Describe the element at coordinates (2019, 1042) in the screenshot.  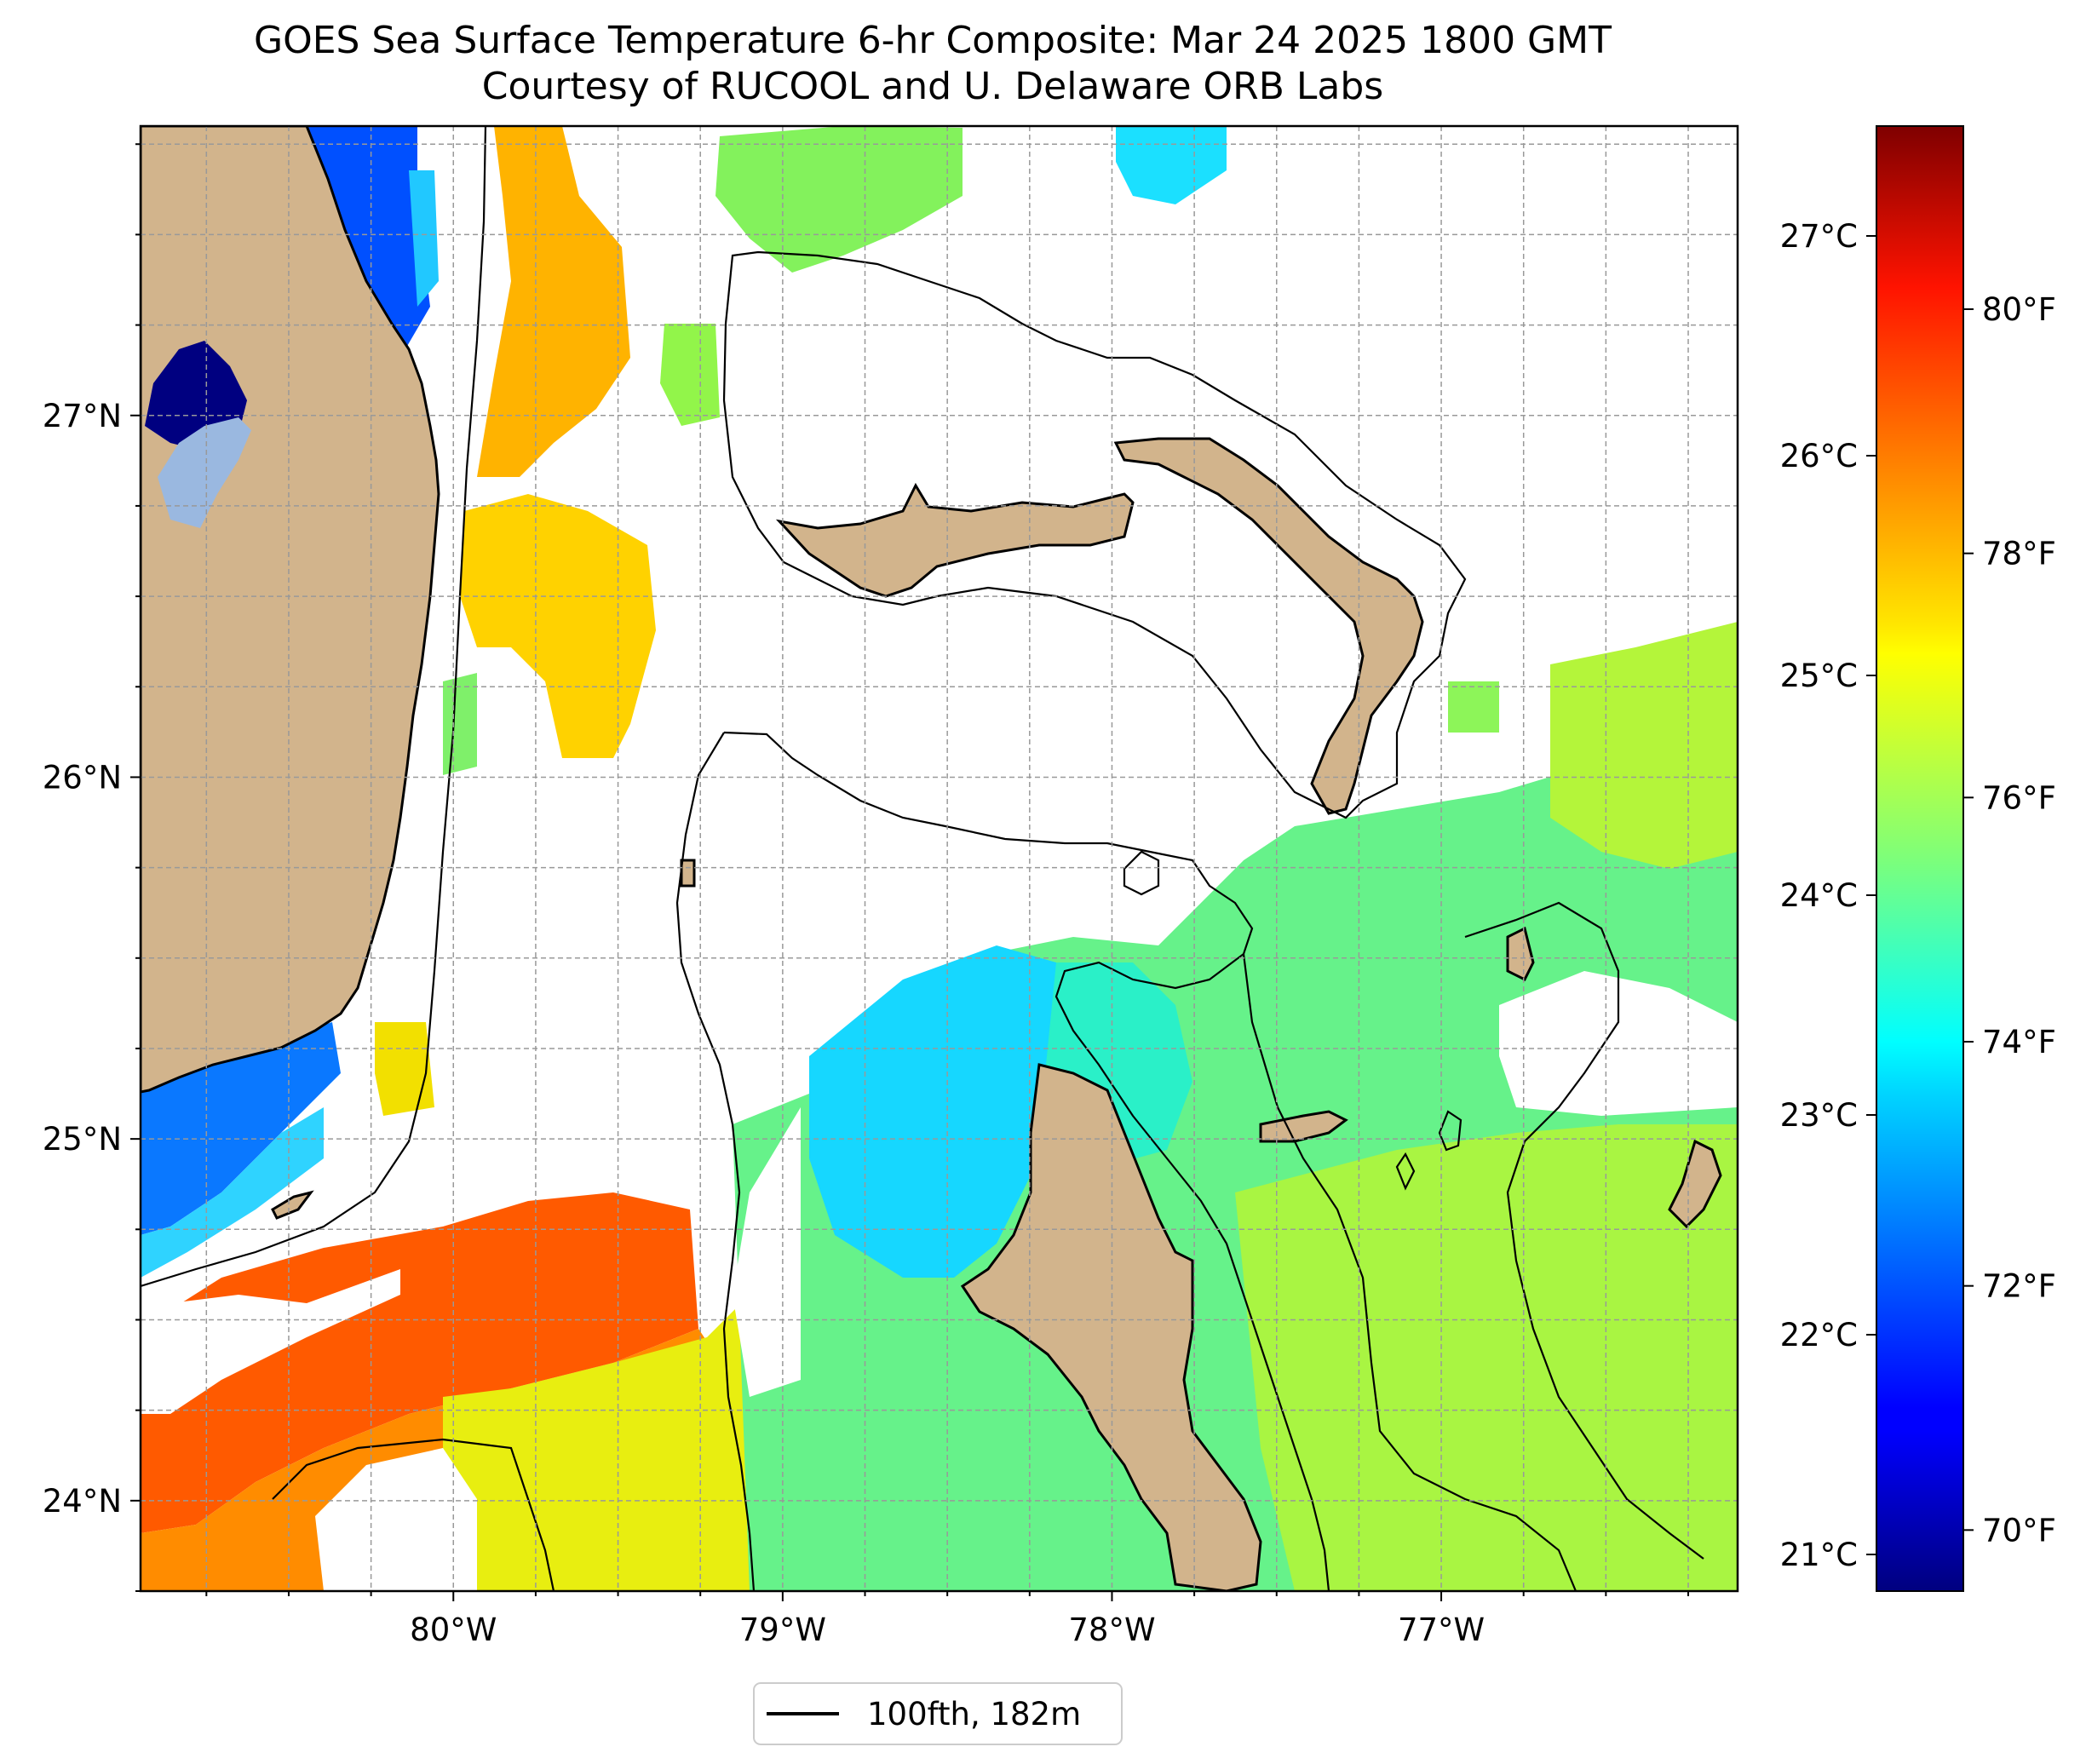
I see `fahrenheit-tick-label: 74°F` at that location.